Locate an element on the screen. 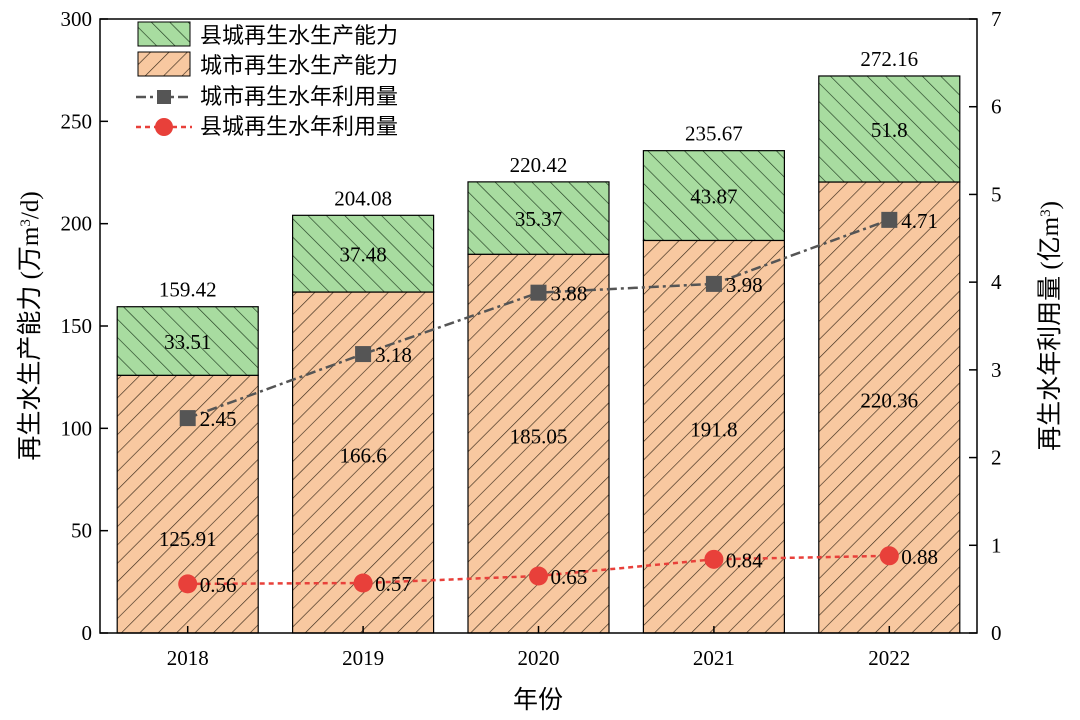 The width and height of the screenshot is (1080, 720). legend-marker-city-usage is located at coordinates (164, 97).